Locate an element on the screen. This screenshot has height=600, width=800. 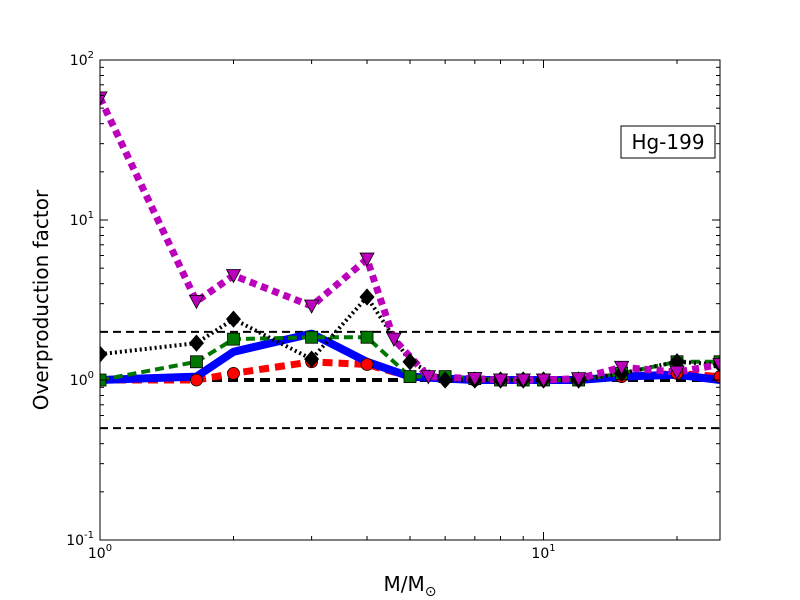
x-axis-label: M/M⊙ is located at coordinates (410, 586).